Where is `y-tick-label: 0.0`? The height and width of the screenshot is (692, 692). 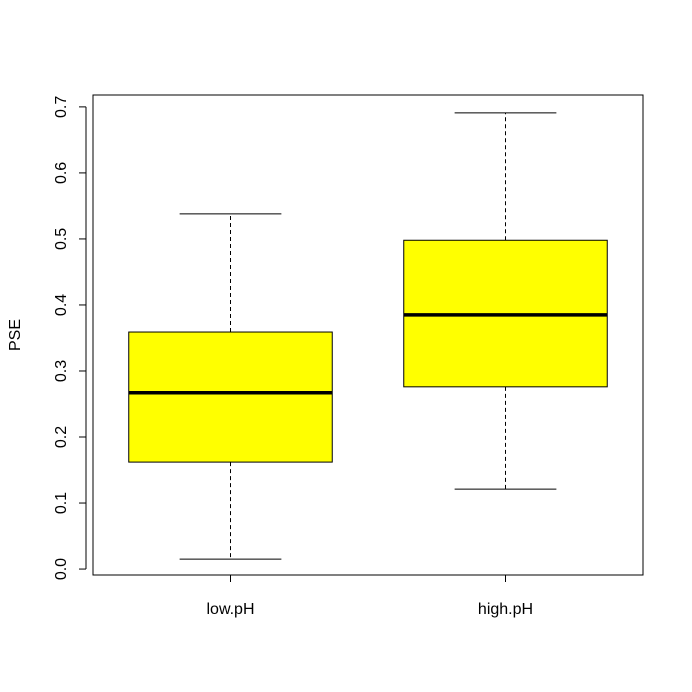
y-tick-label: 0.0 is located at coordinates (61, 569).